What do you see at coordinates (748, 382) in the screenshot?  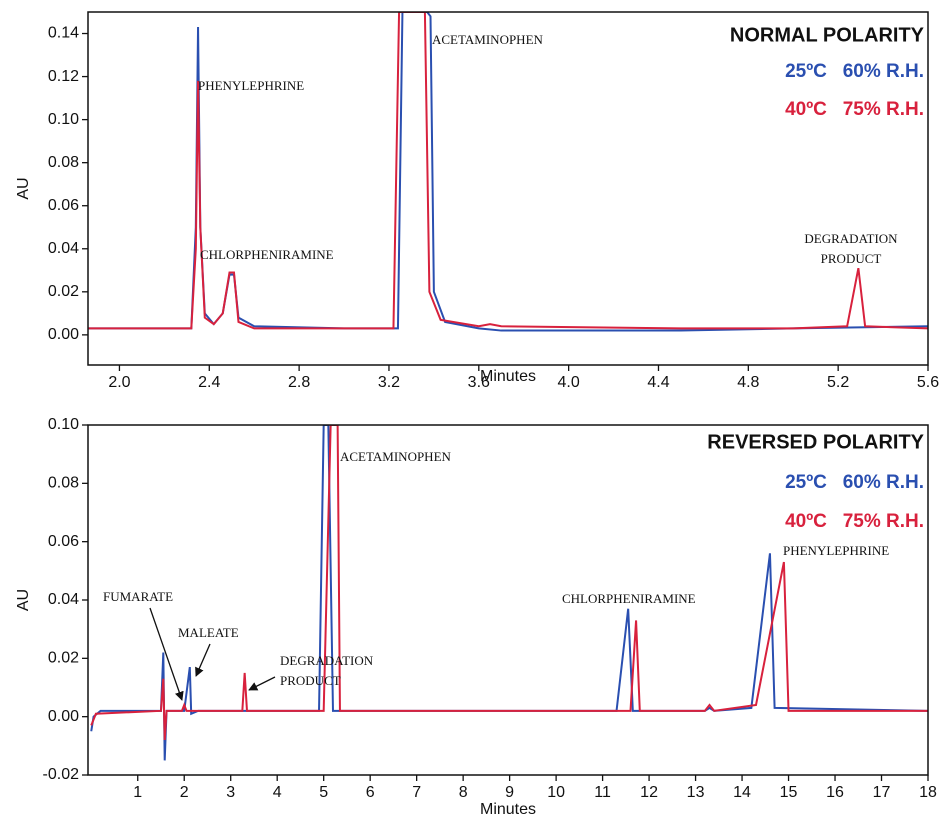 I see `x-tick-label: 4.8` at bounding box center [748, 382].